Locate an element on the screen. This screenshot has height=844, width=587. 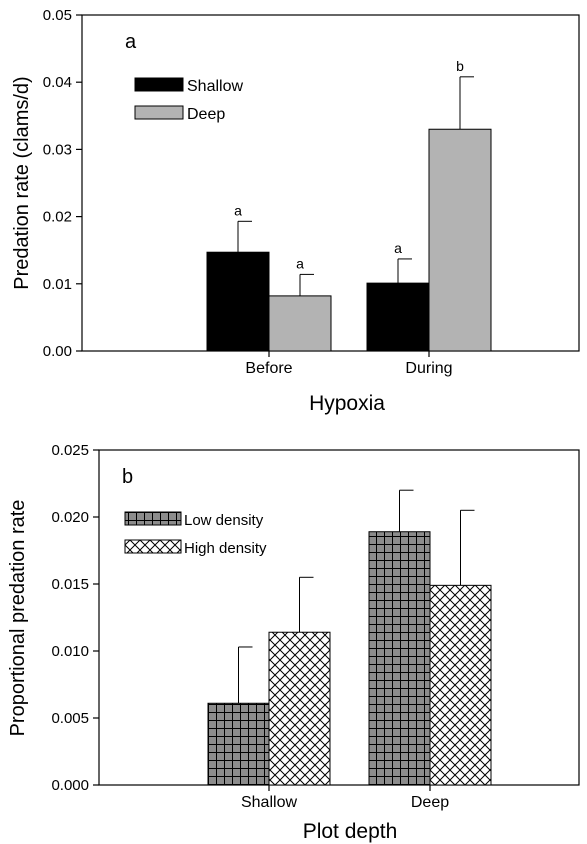
y-tick-label: 0.00 is located at coordinates (57, 351).